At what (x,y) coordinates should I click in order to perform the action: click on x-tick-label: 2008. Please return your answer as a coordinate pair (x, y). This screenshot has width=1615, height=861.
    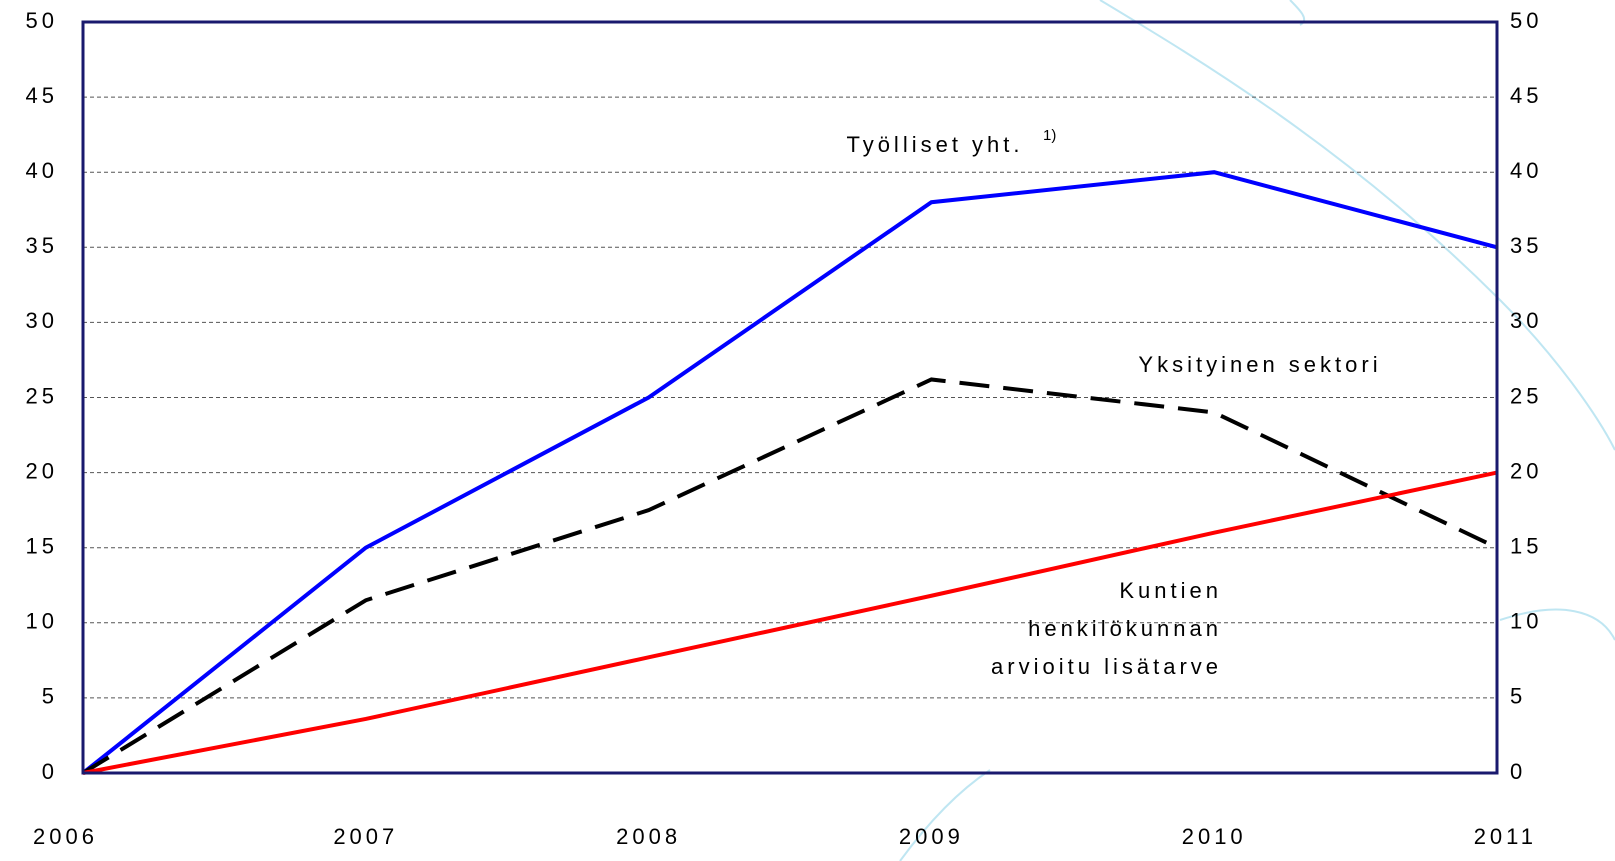
    Looking at the image, I should click on (648, 836).